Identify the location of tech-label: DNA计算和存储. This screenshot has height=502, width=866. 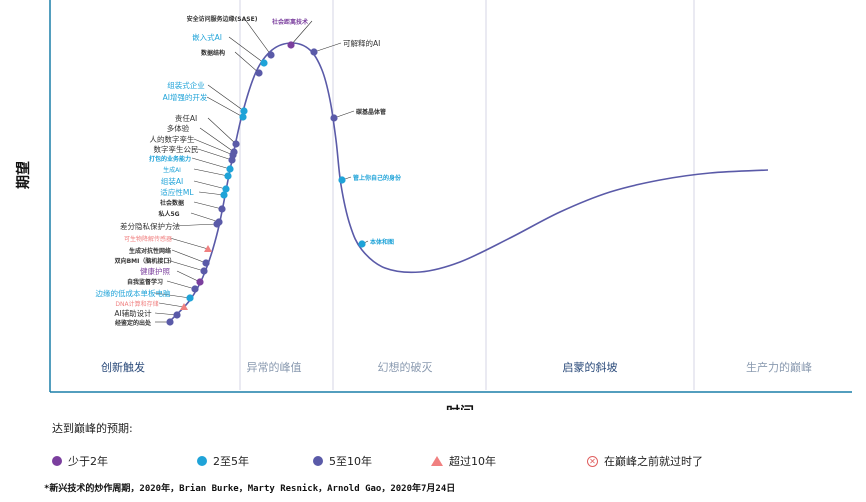
(136, 304).